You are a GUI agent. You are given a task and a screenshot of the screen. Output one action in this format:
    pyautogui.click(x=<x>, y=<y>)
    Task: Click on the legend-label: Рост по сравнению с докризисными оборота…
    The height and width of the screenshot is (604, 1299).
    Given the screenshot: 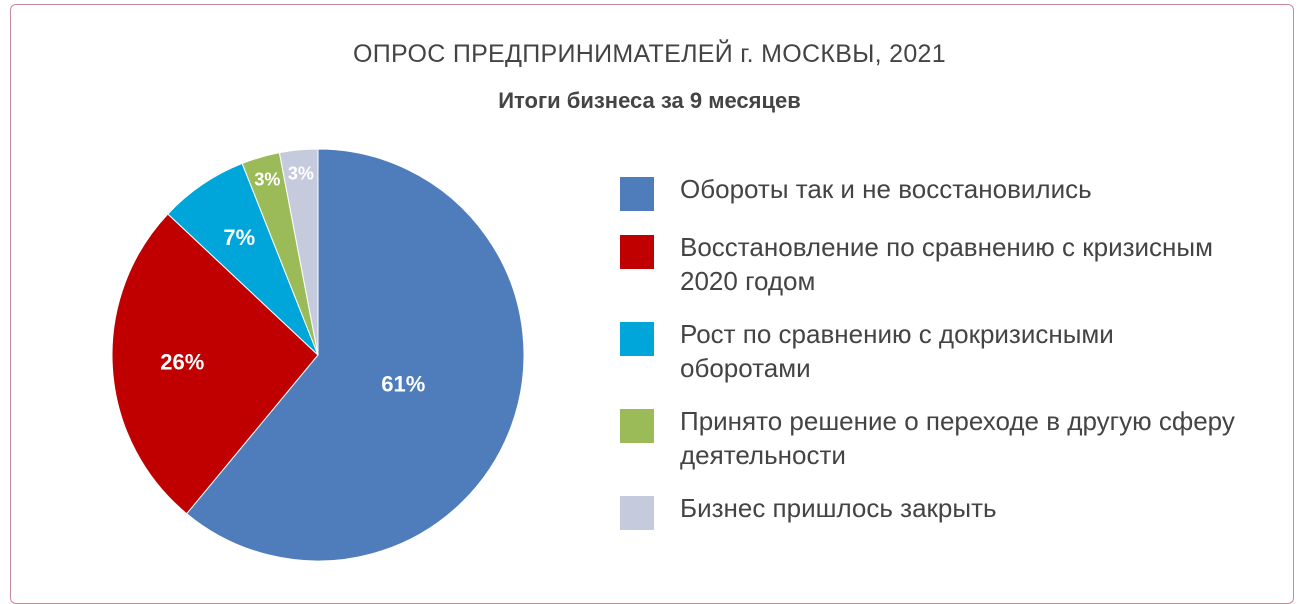 What is the action you would take?
    pyautogui.click(x=897, y=351)
    